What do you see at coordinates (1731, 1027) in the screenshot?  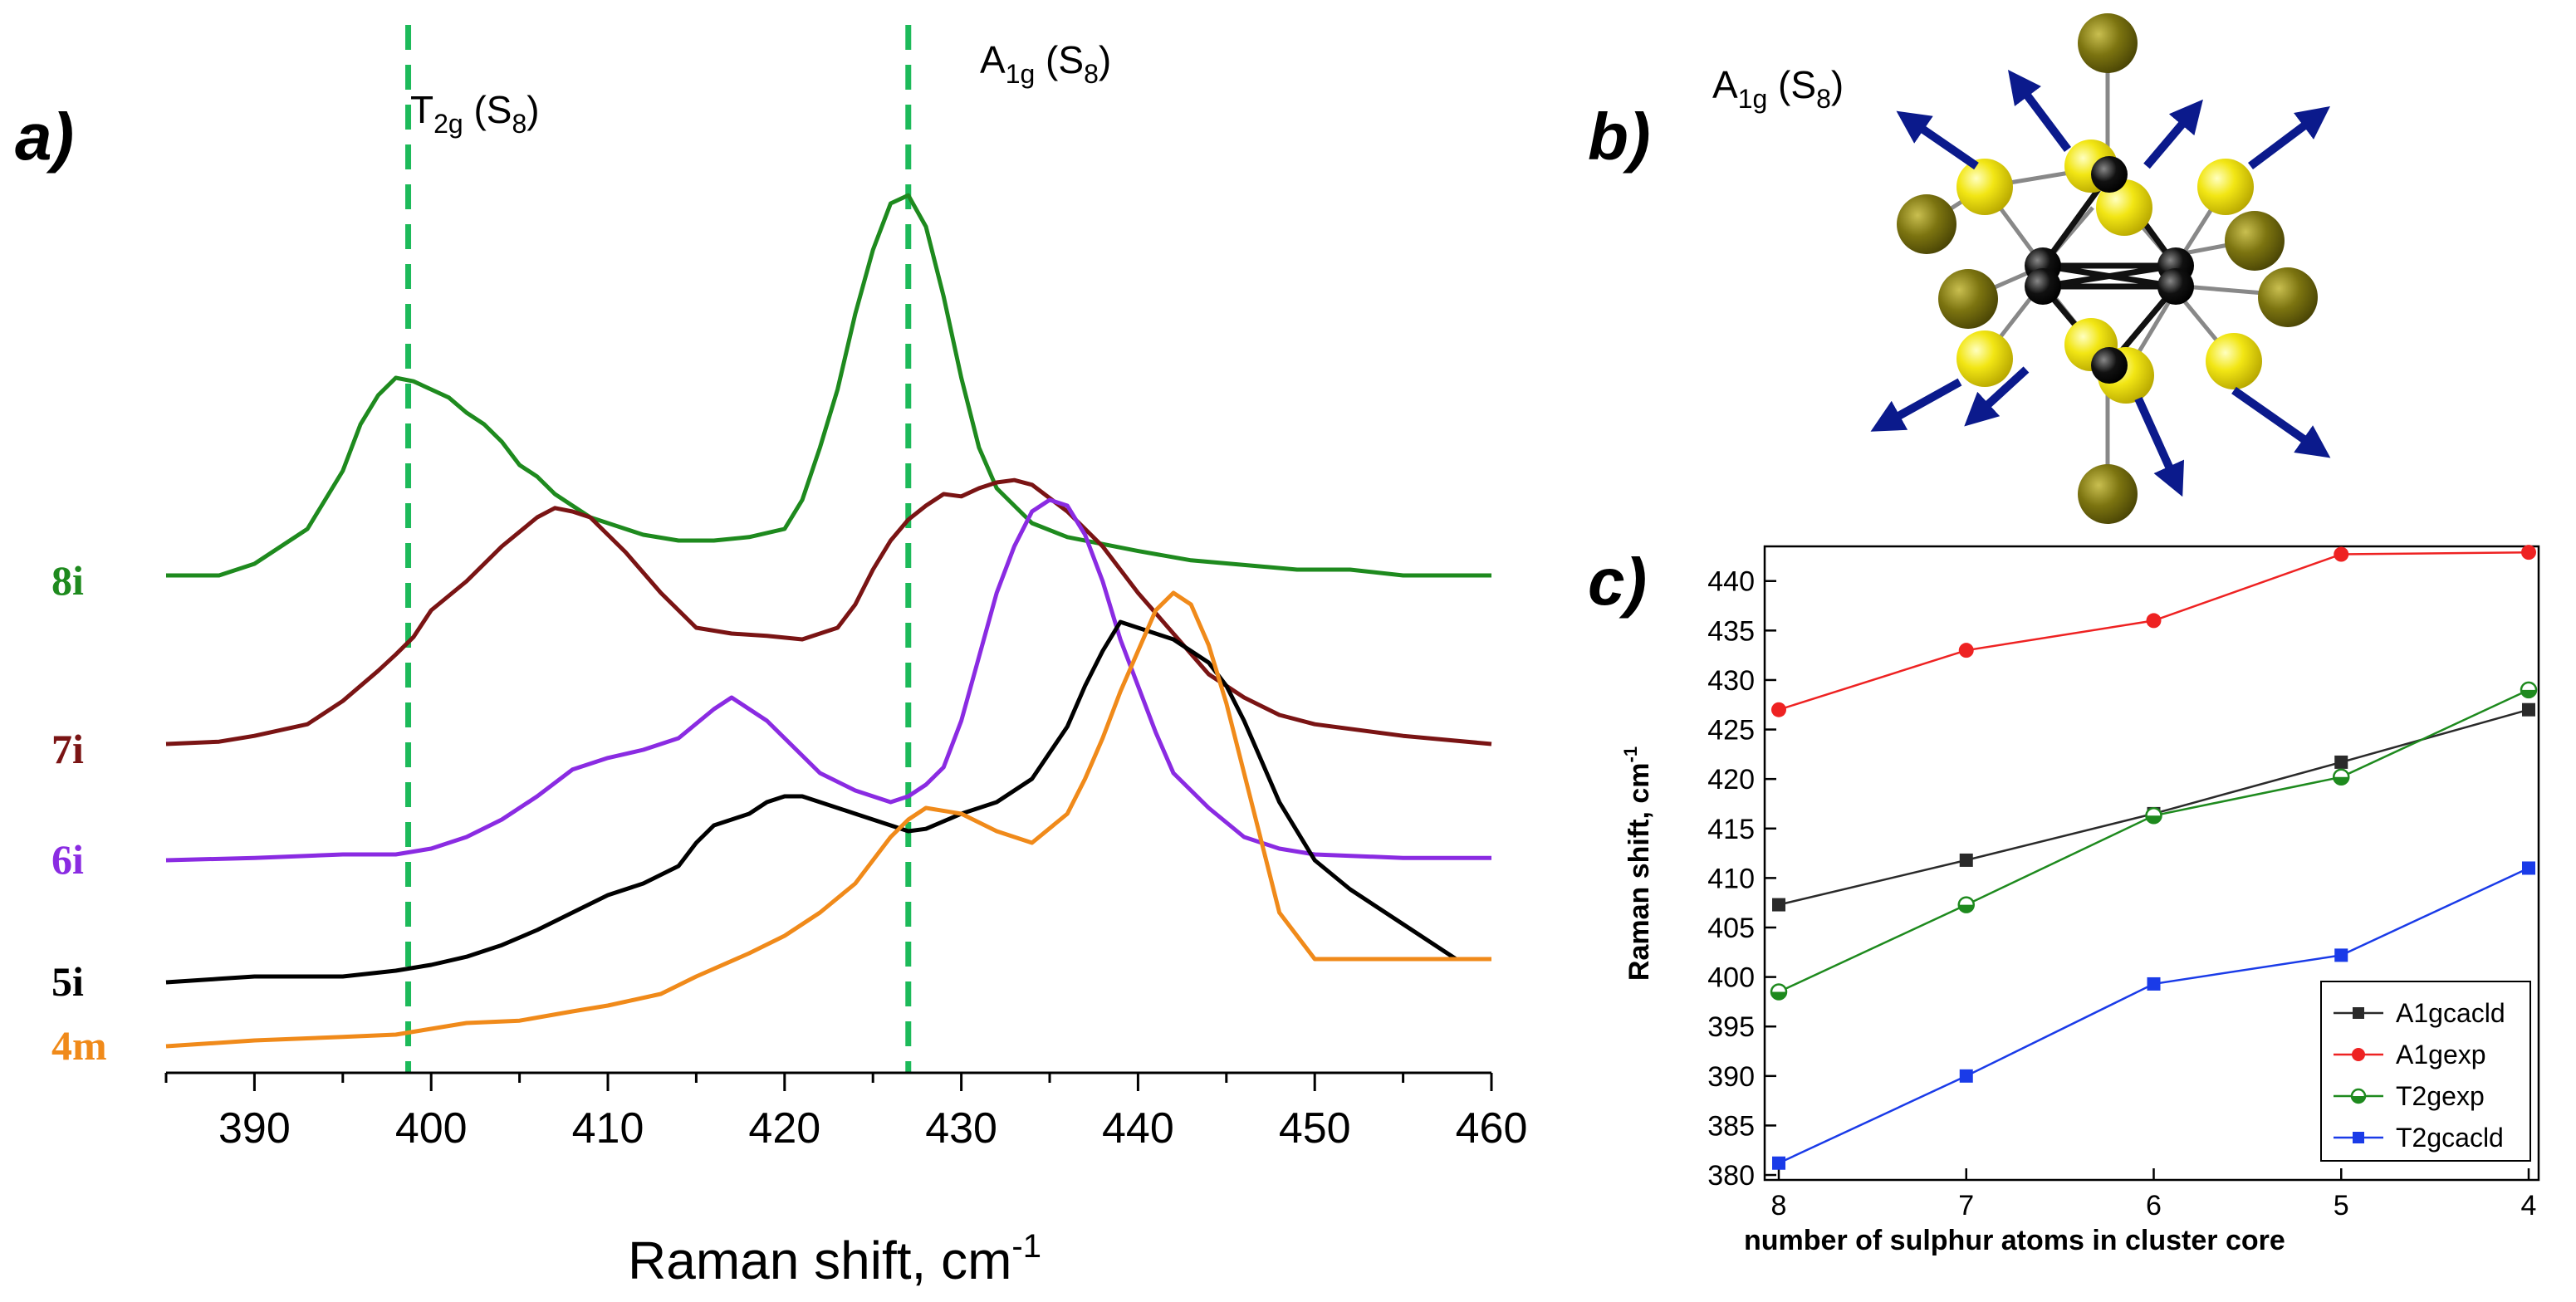 I see `y-tick-label: 395` at bounding box center [1731, 1027].